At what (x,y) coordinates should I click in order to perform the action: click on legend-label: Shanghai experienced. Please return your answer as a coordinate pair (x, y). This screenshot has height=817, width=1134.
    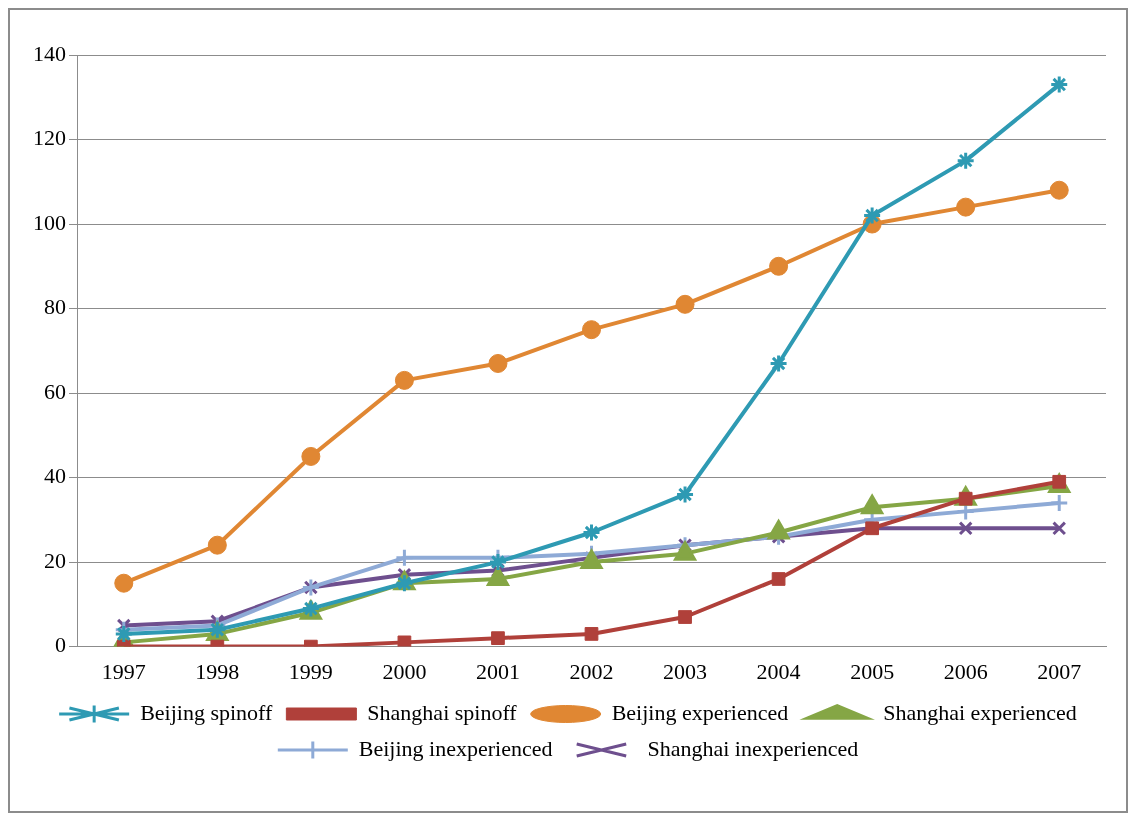
    Looking at the image, I should click on (980, 712).